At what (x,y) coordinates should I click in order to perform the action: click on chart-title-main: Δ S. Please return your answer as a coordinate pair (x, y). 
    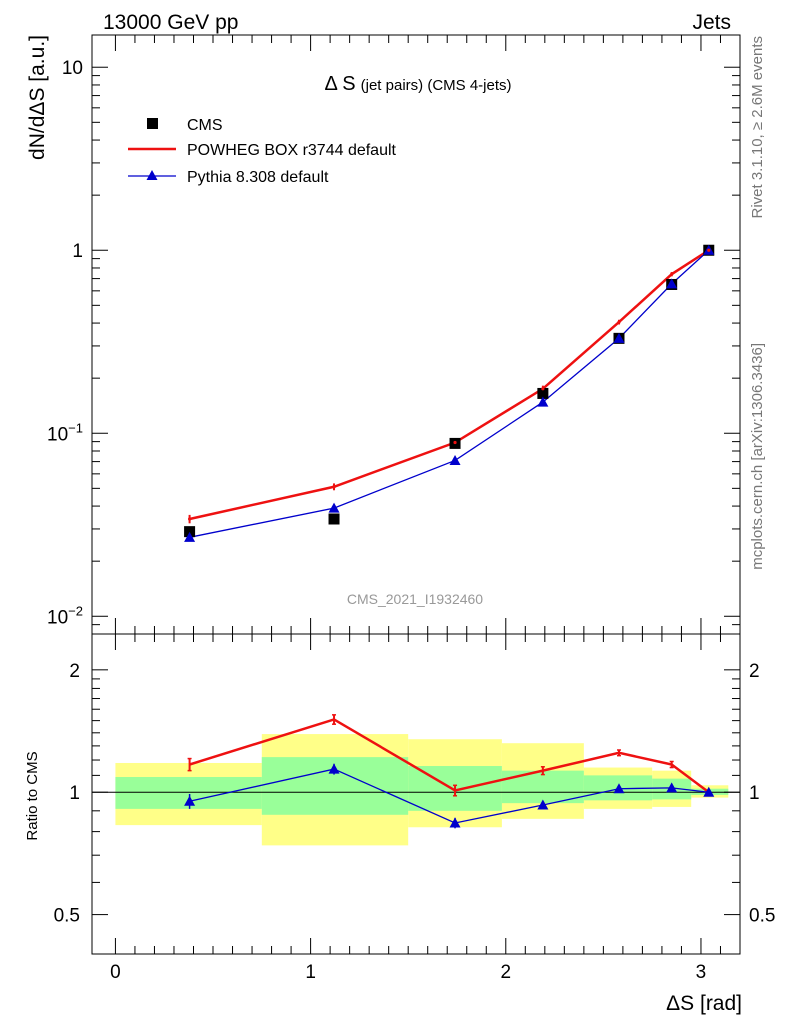
    Looking at the image, I should click on (339, 84).